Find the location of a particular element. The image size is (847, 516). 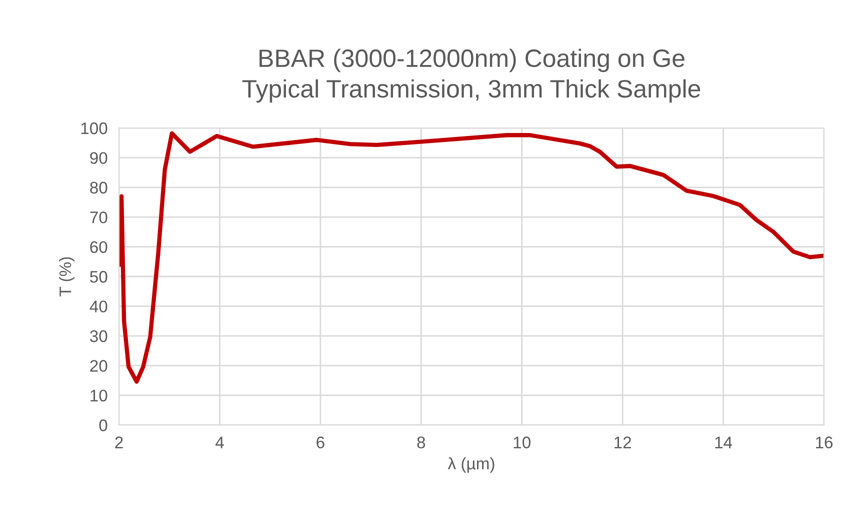

x-tick-label: 16 is located at coordinates (824, 442).